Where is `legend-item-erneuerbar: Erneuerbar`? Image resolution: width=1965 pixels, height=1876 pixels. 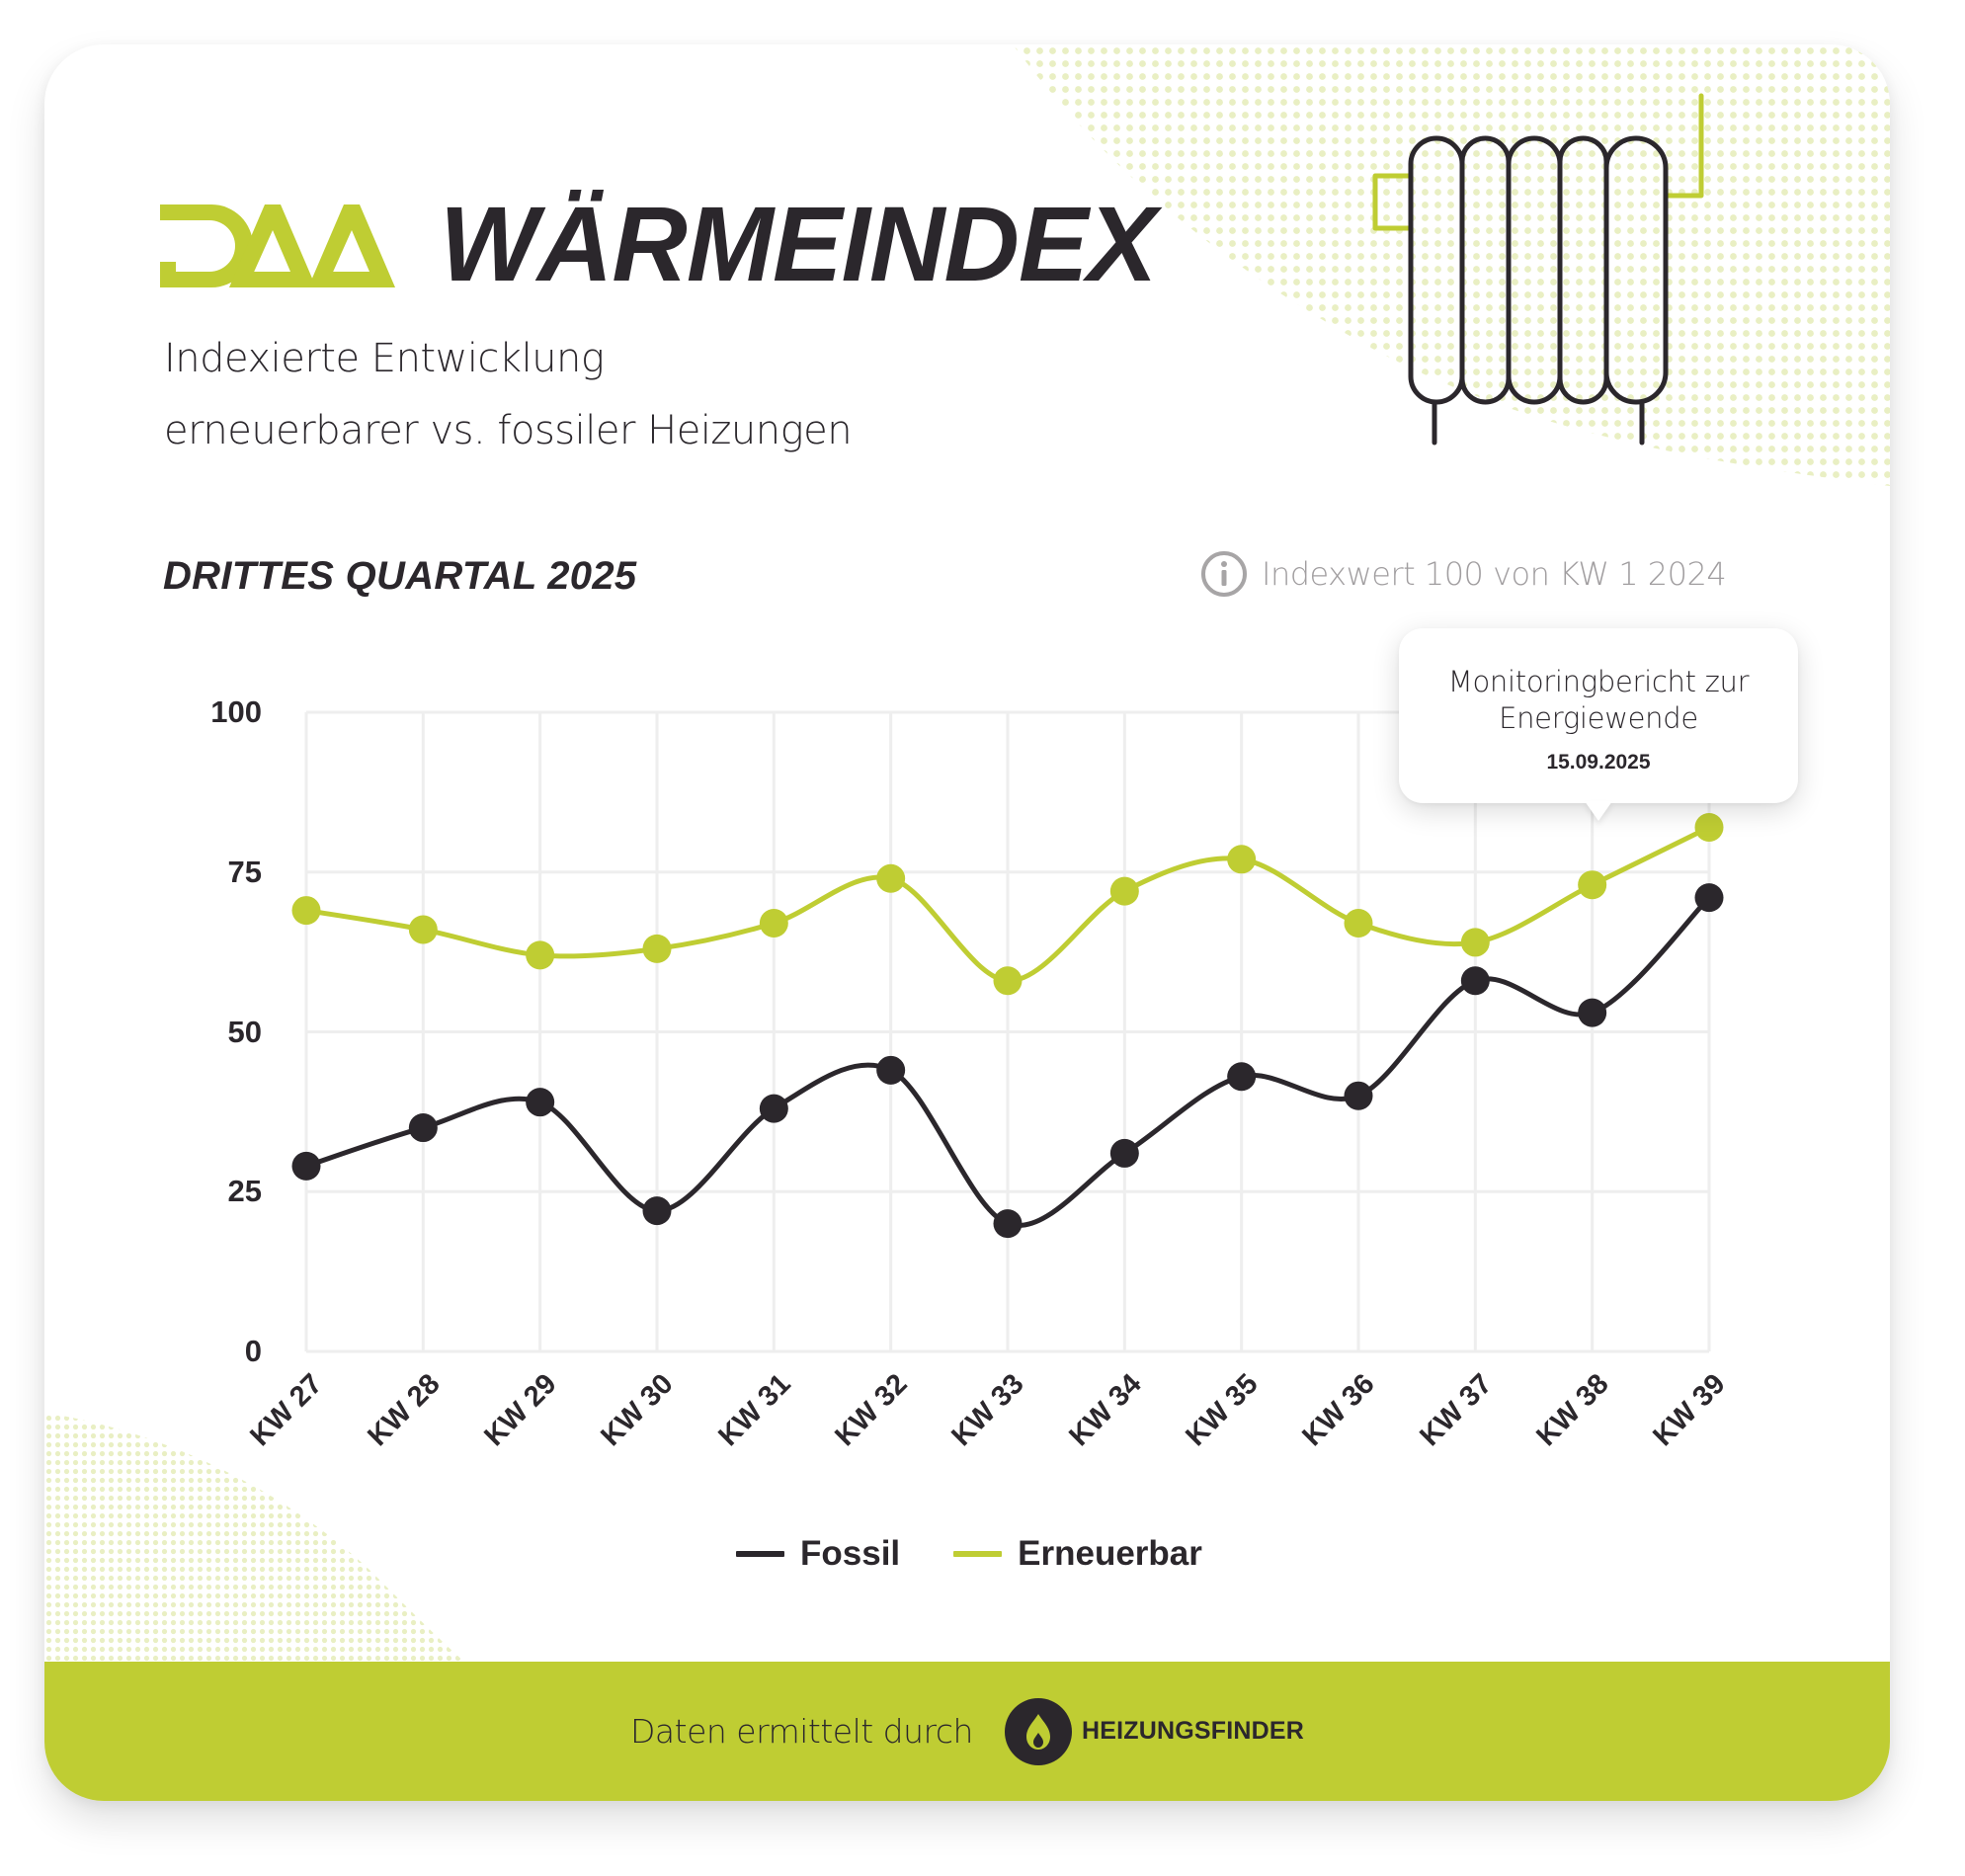
legend-item-erneuerbar: Erneuerbar is located at coordinates (1077, 1554).